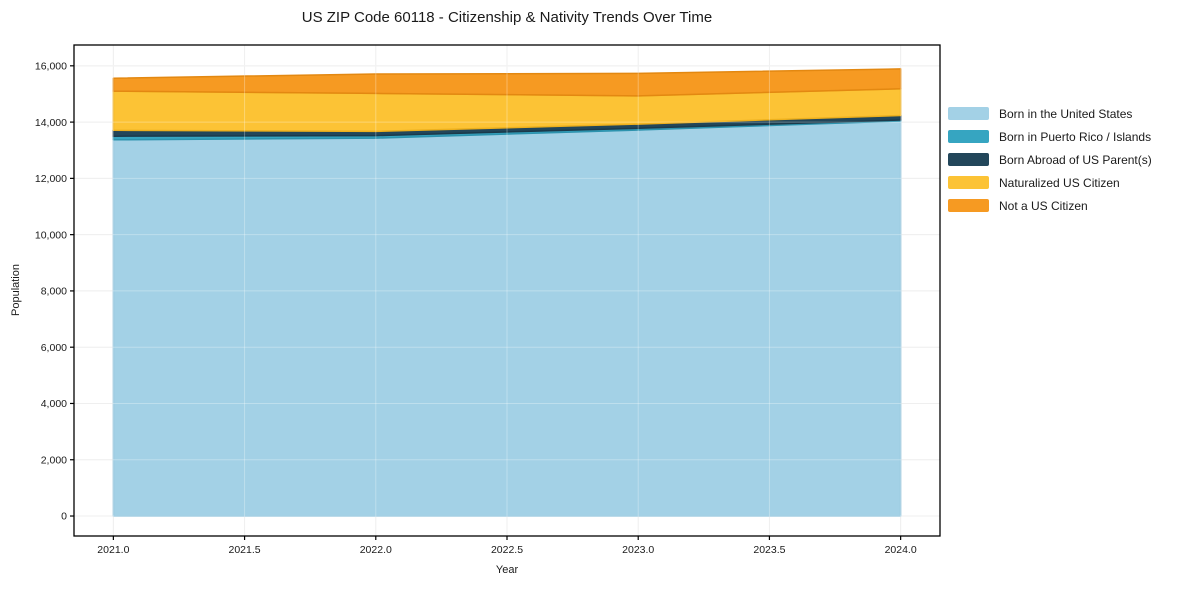 This screenshot has height=590, width=1189. I want to click on legend-label: Naturalized US Citizen, so click(1059, 182).